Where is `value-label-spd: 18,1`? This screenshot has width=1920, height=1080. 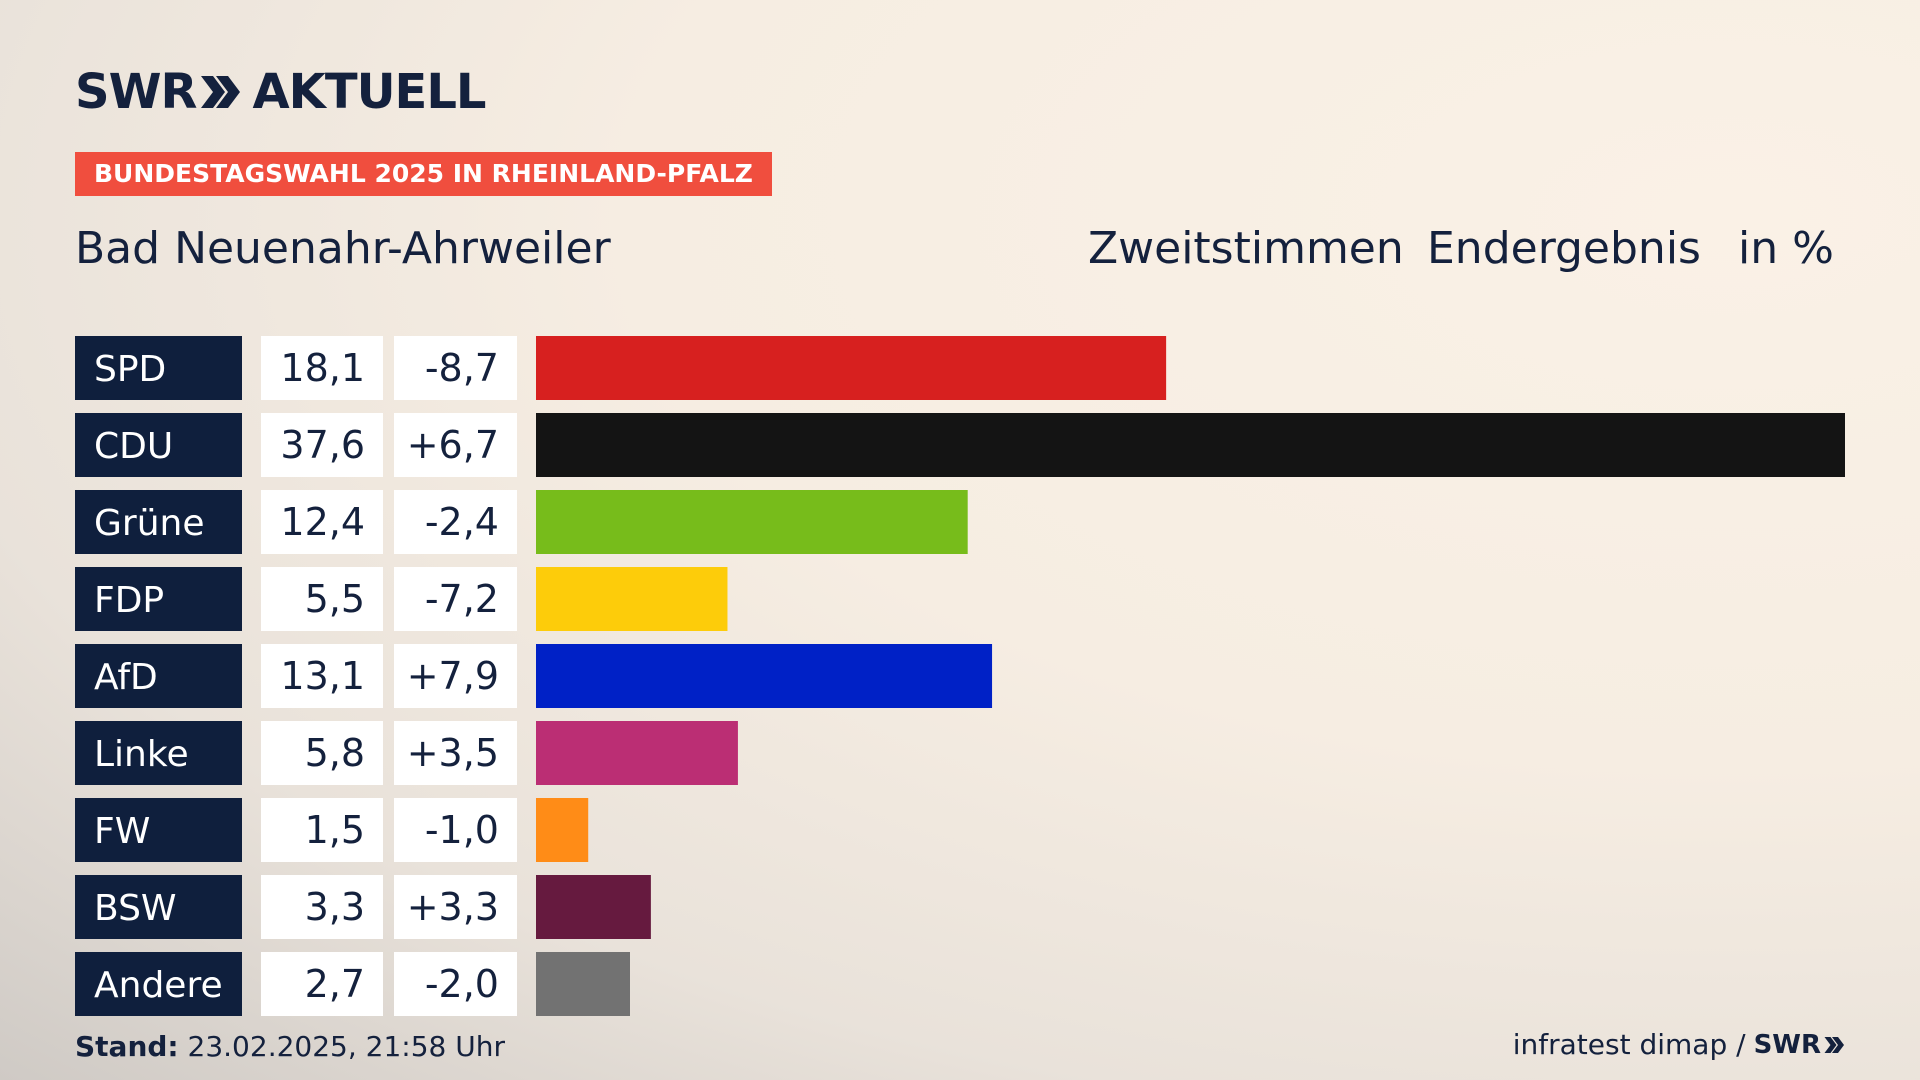
value-label-spd: 18,1 is located at coordinates (322, 368).